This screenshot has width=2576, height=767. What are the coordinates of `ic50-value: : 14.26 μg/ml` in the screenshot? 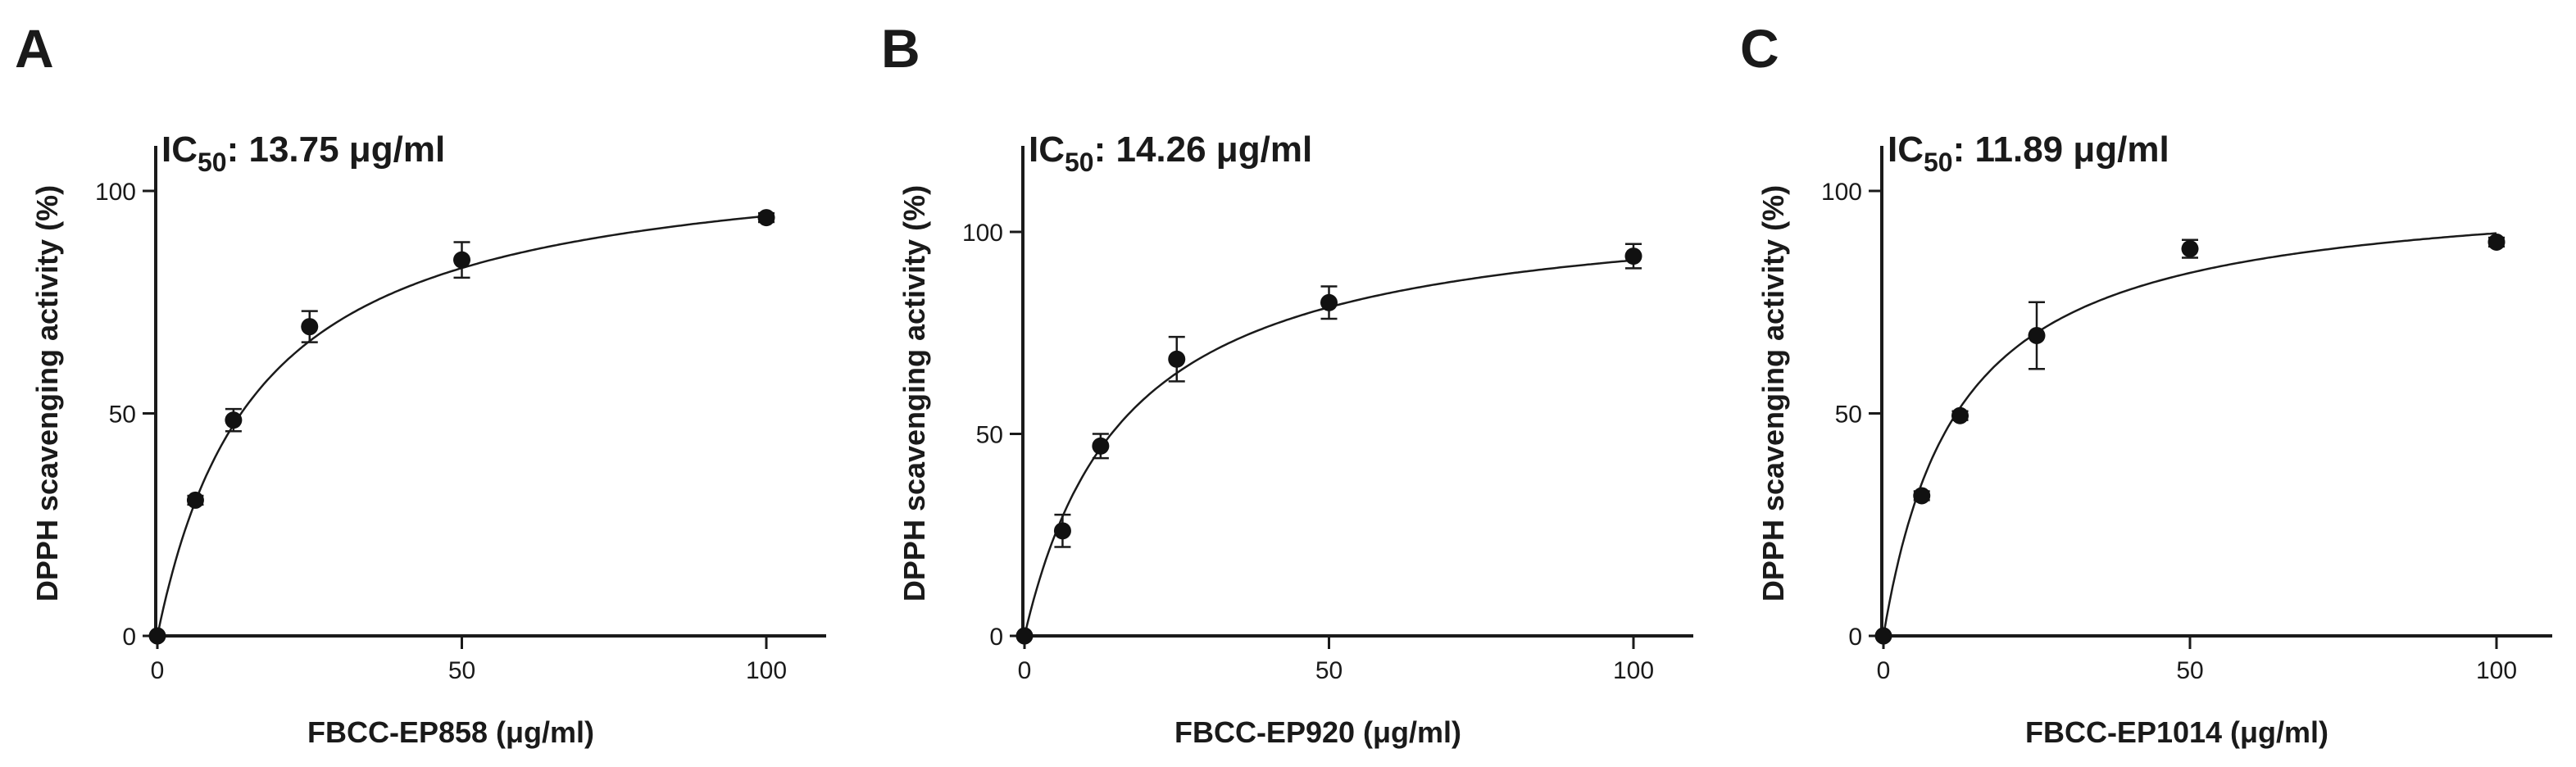 It's located at (1203, 149).